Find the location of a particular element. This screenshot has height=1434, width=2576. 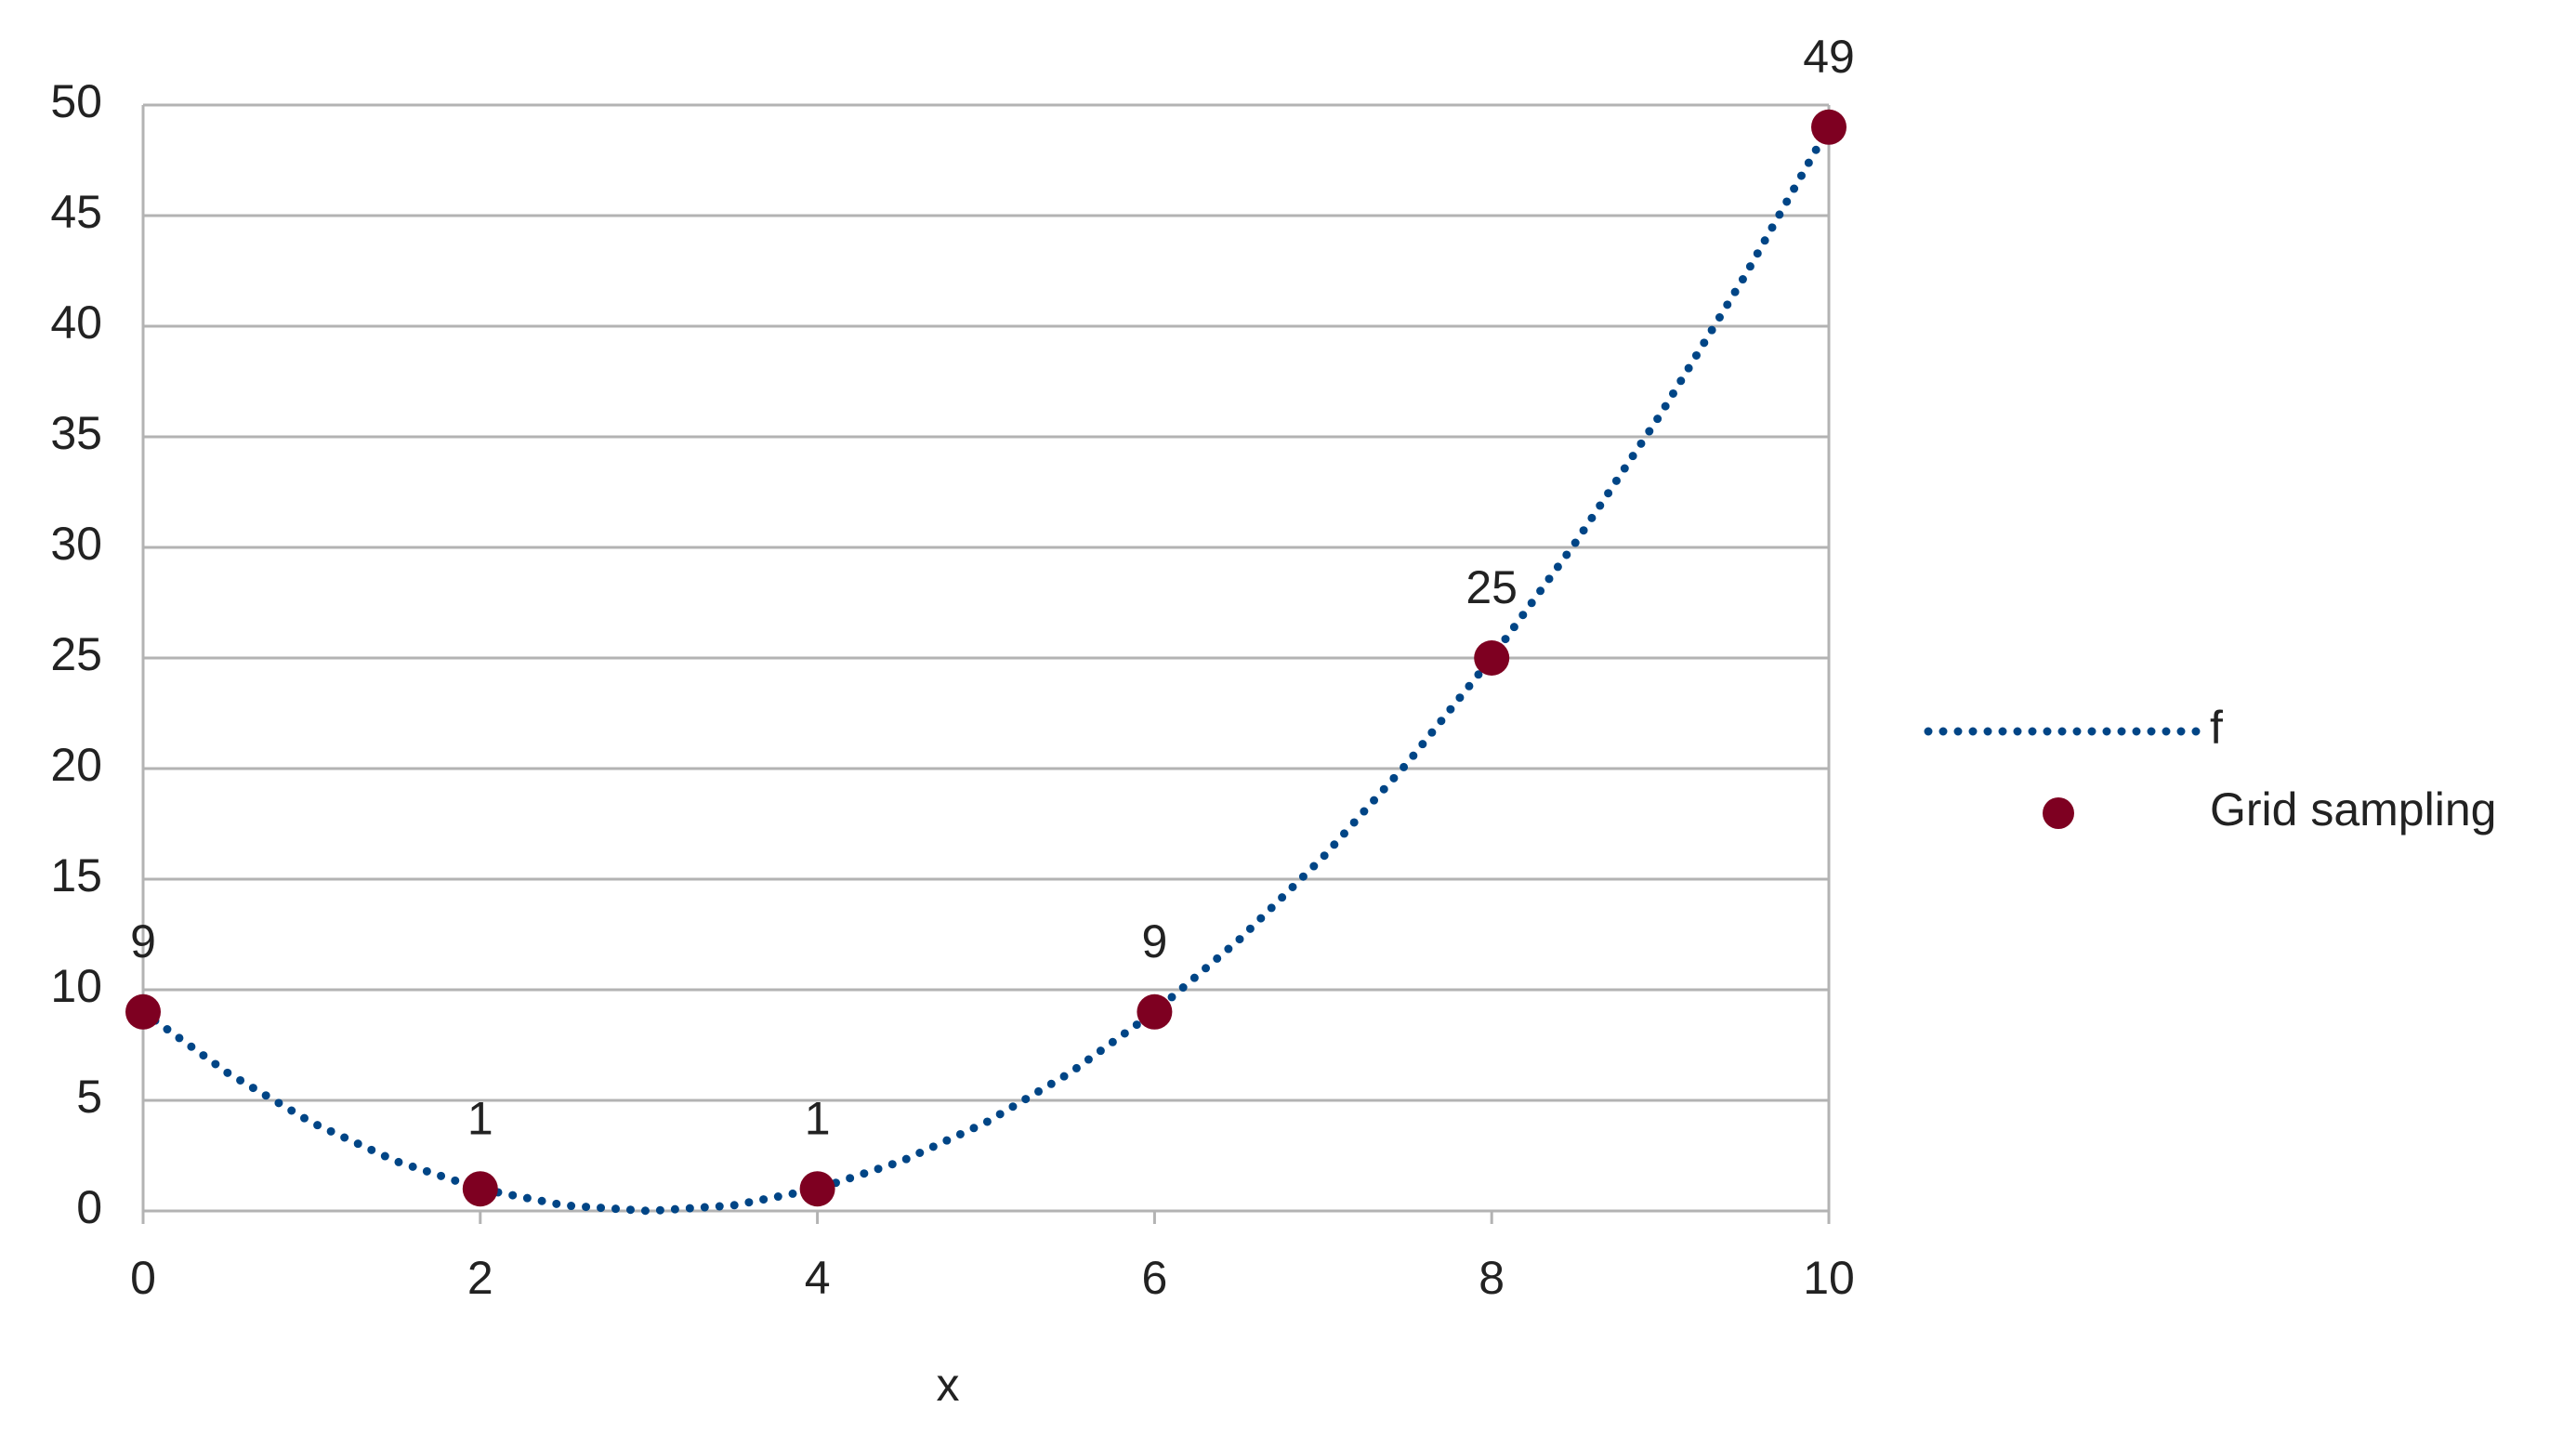

x-axis-label: x is located at coordinates (948, 1385).